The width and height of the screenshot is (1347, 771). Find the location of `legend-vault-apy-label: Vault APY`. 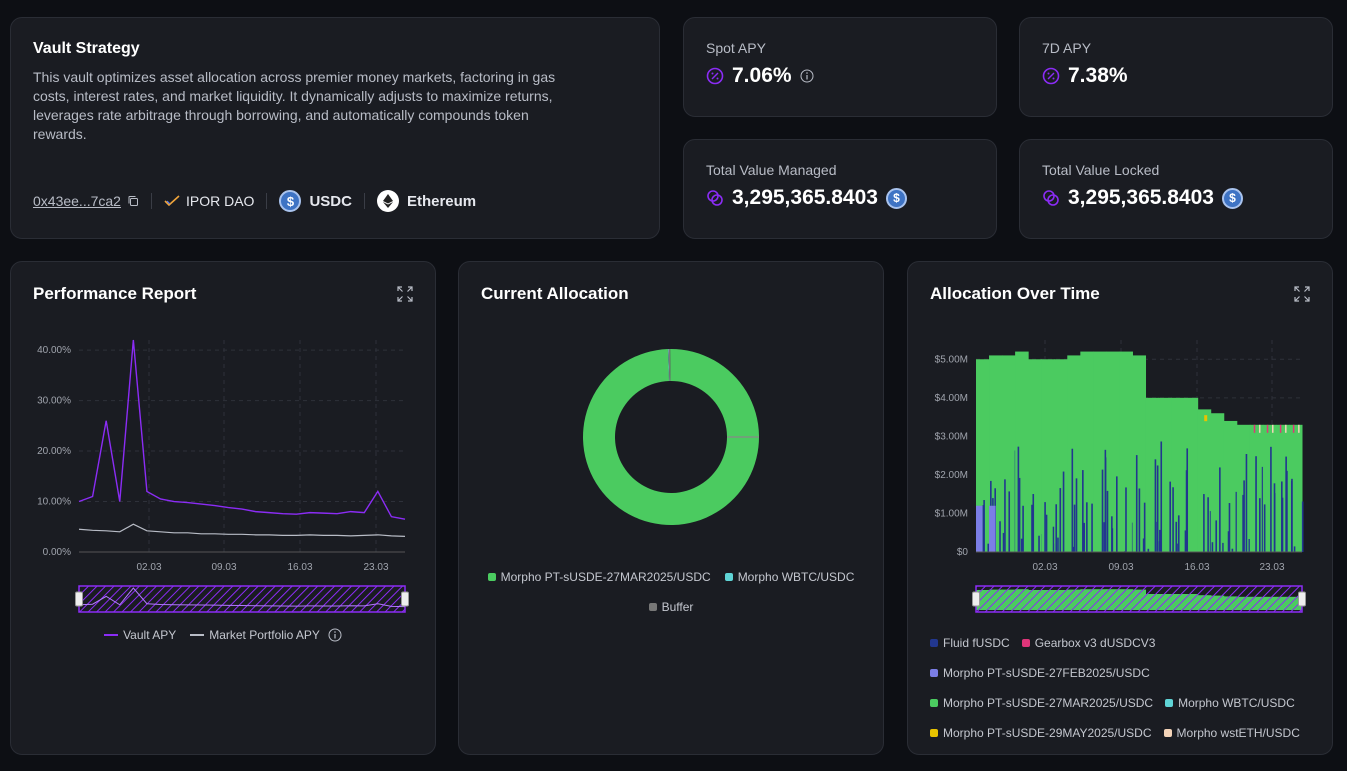

legend-vault-apy-label: Vault APY is located at coordinates (150, 635).